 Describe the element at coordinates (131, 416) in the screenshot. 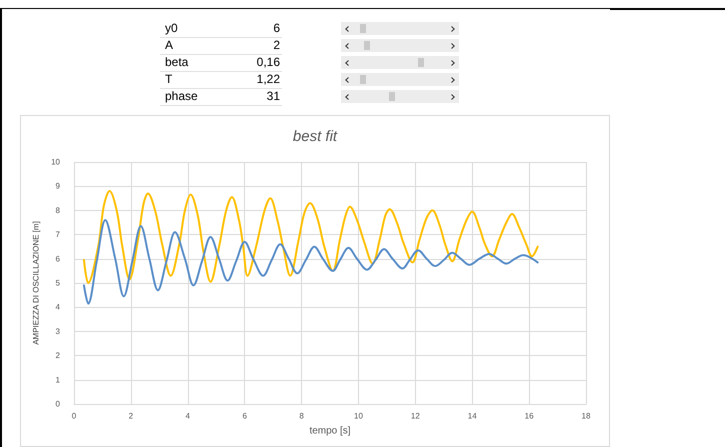

I see `x-tick-label: 2` at that location.